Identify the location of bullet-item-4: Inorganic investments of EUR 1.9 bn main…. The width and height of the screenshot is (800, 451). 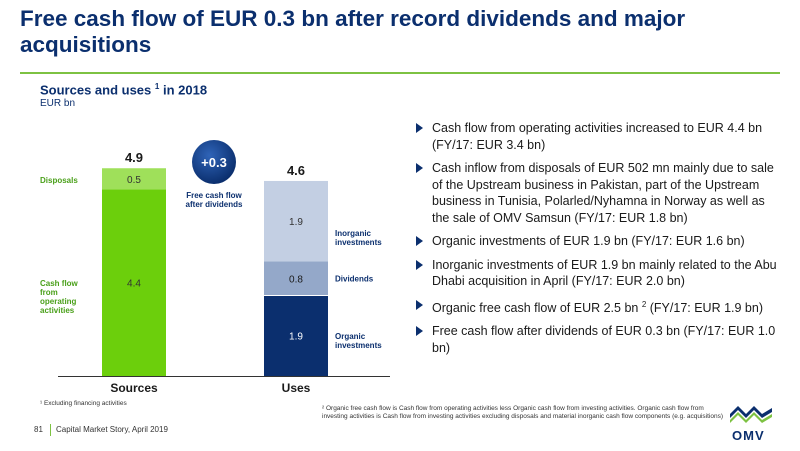
(598, 273).